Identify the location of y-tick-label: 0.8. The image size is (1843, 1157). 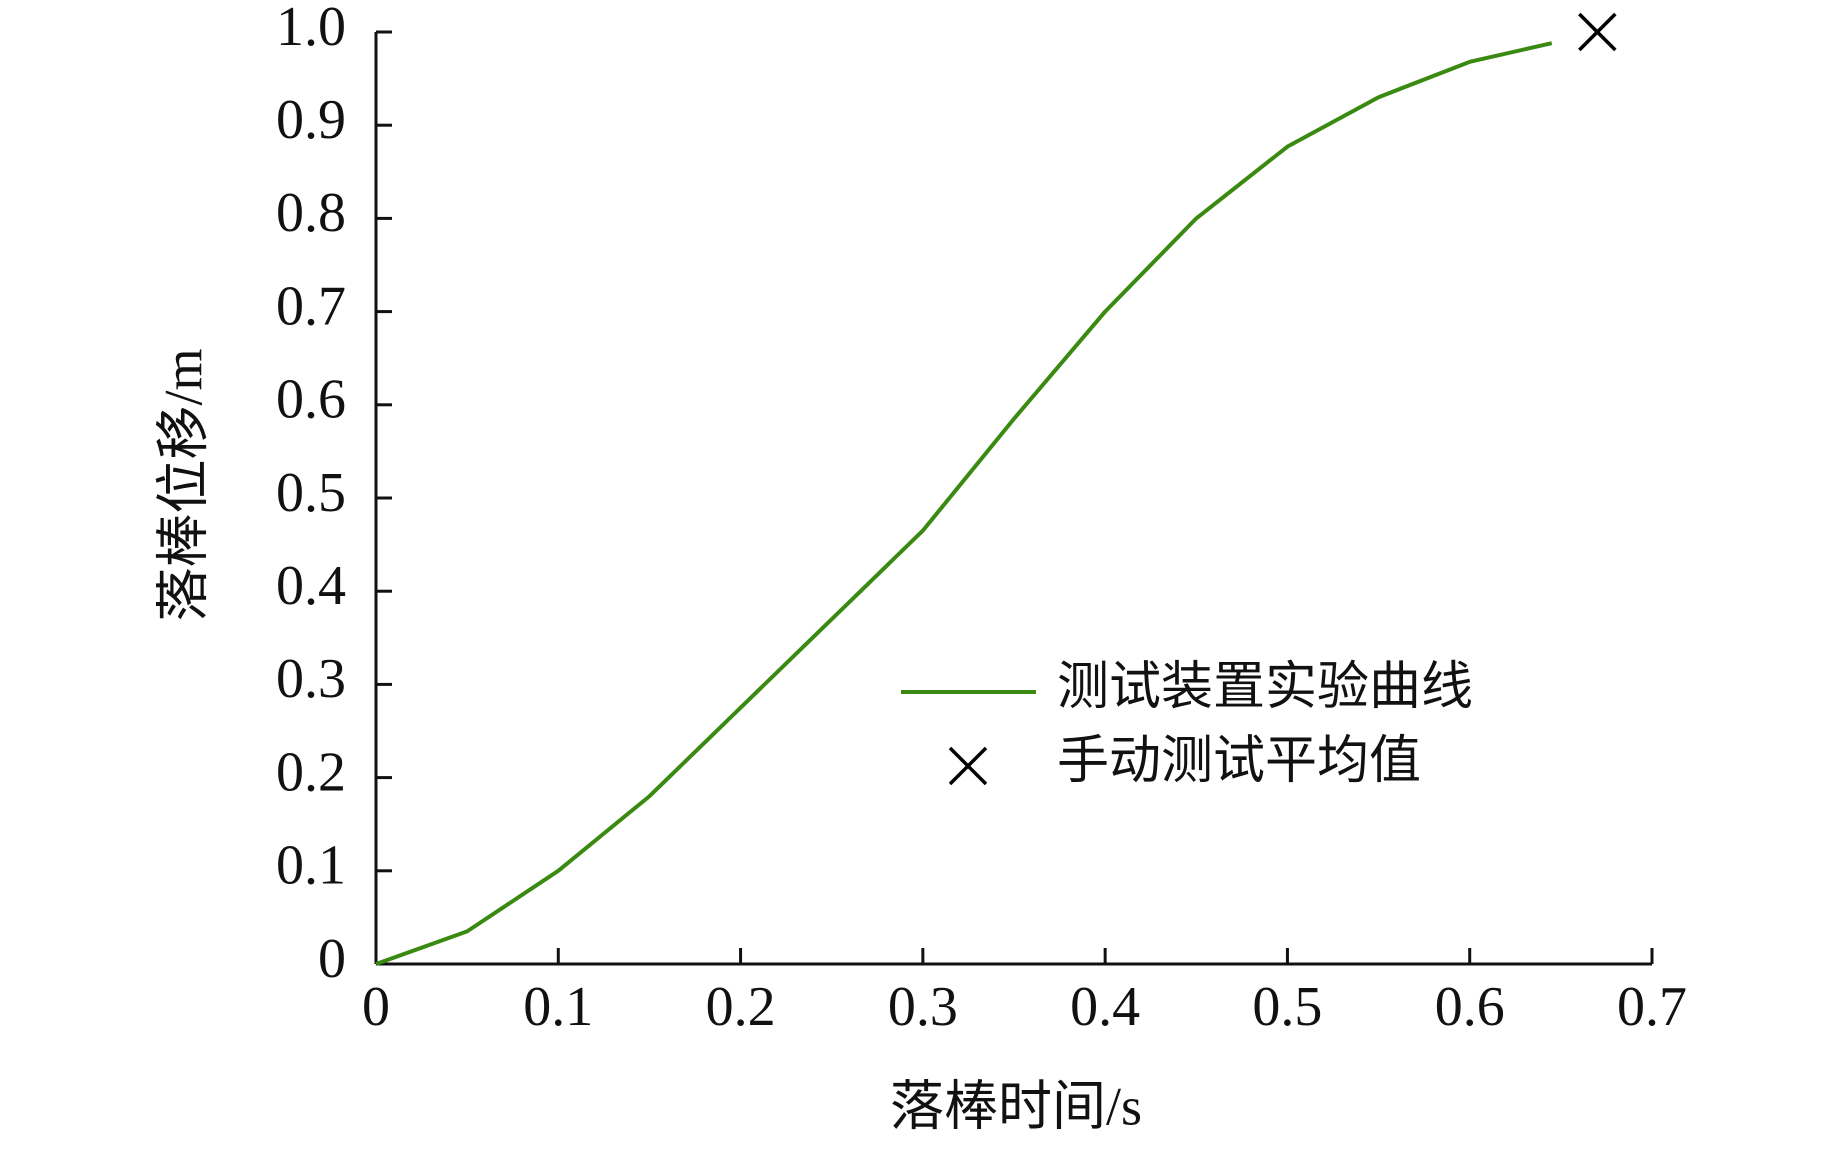
(311, 213).